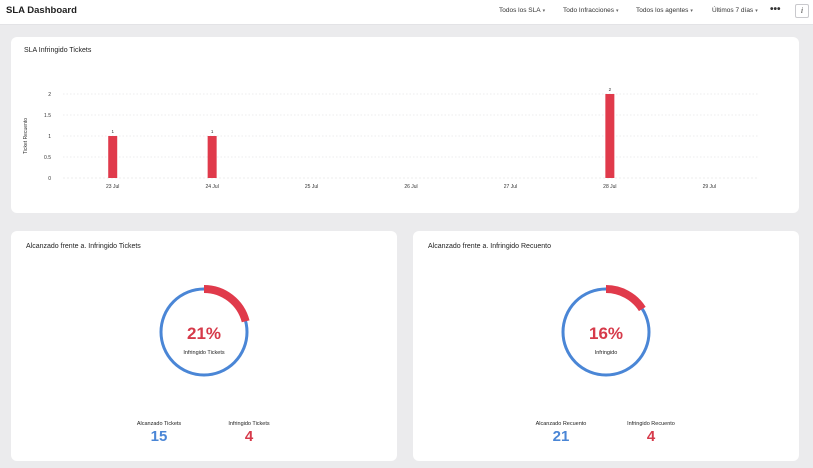 This screenshot has width=813, height=468. What do you see at coordinates (112, 187) in the screenshot?
I see `x-tick-label: 23 Jul` at bounding box center [112, 187].